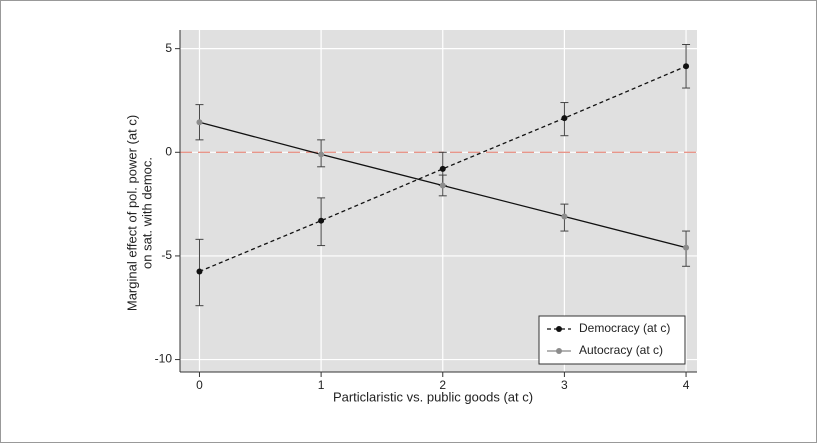 The width and height of the screenshot is (817, 443). What do you see at coordinates (686, 385) in the screenshot?
I see `x-tick-label: 4` at bounding box center [686, 385].